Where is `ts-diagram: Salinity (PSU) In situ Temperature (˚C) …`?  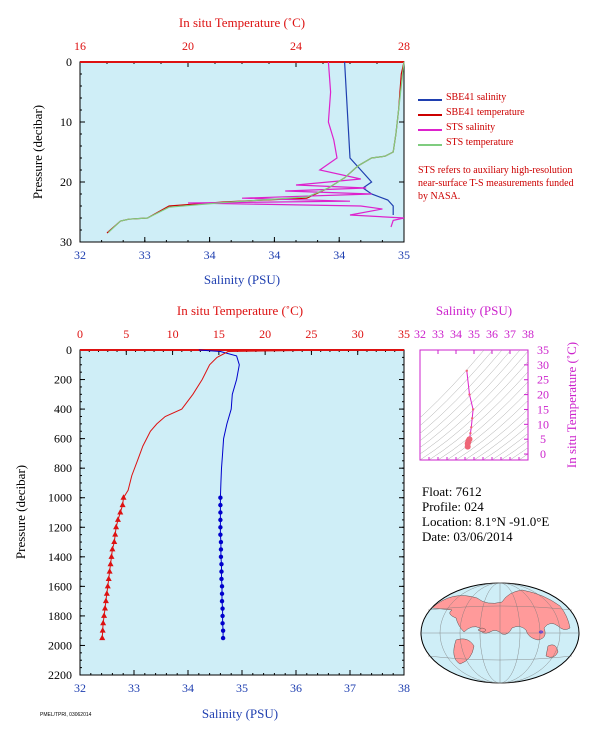 ts-diagram: Salinity (PSU) In situ Temperature (˚C) … is located at coordinates (496, 385).